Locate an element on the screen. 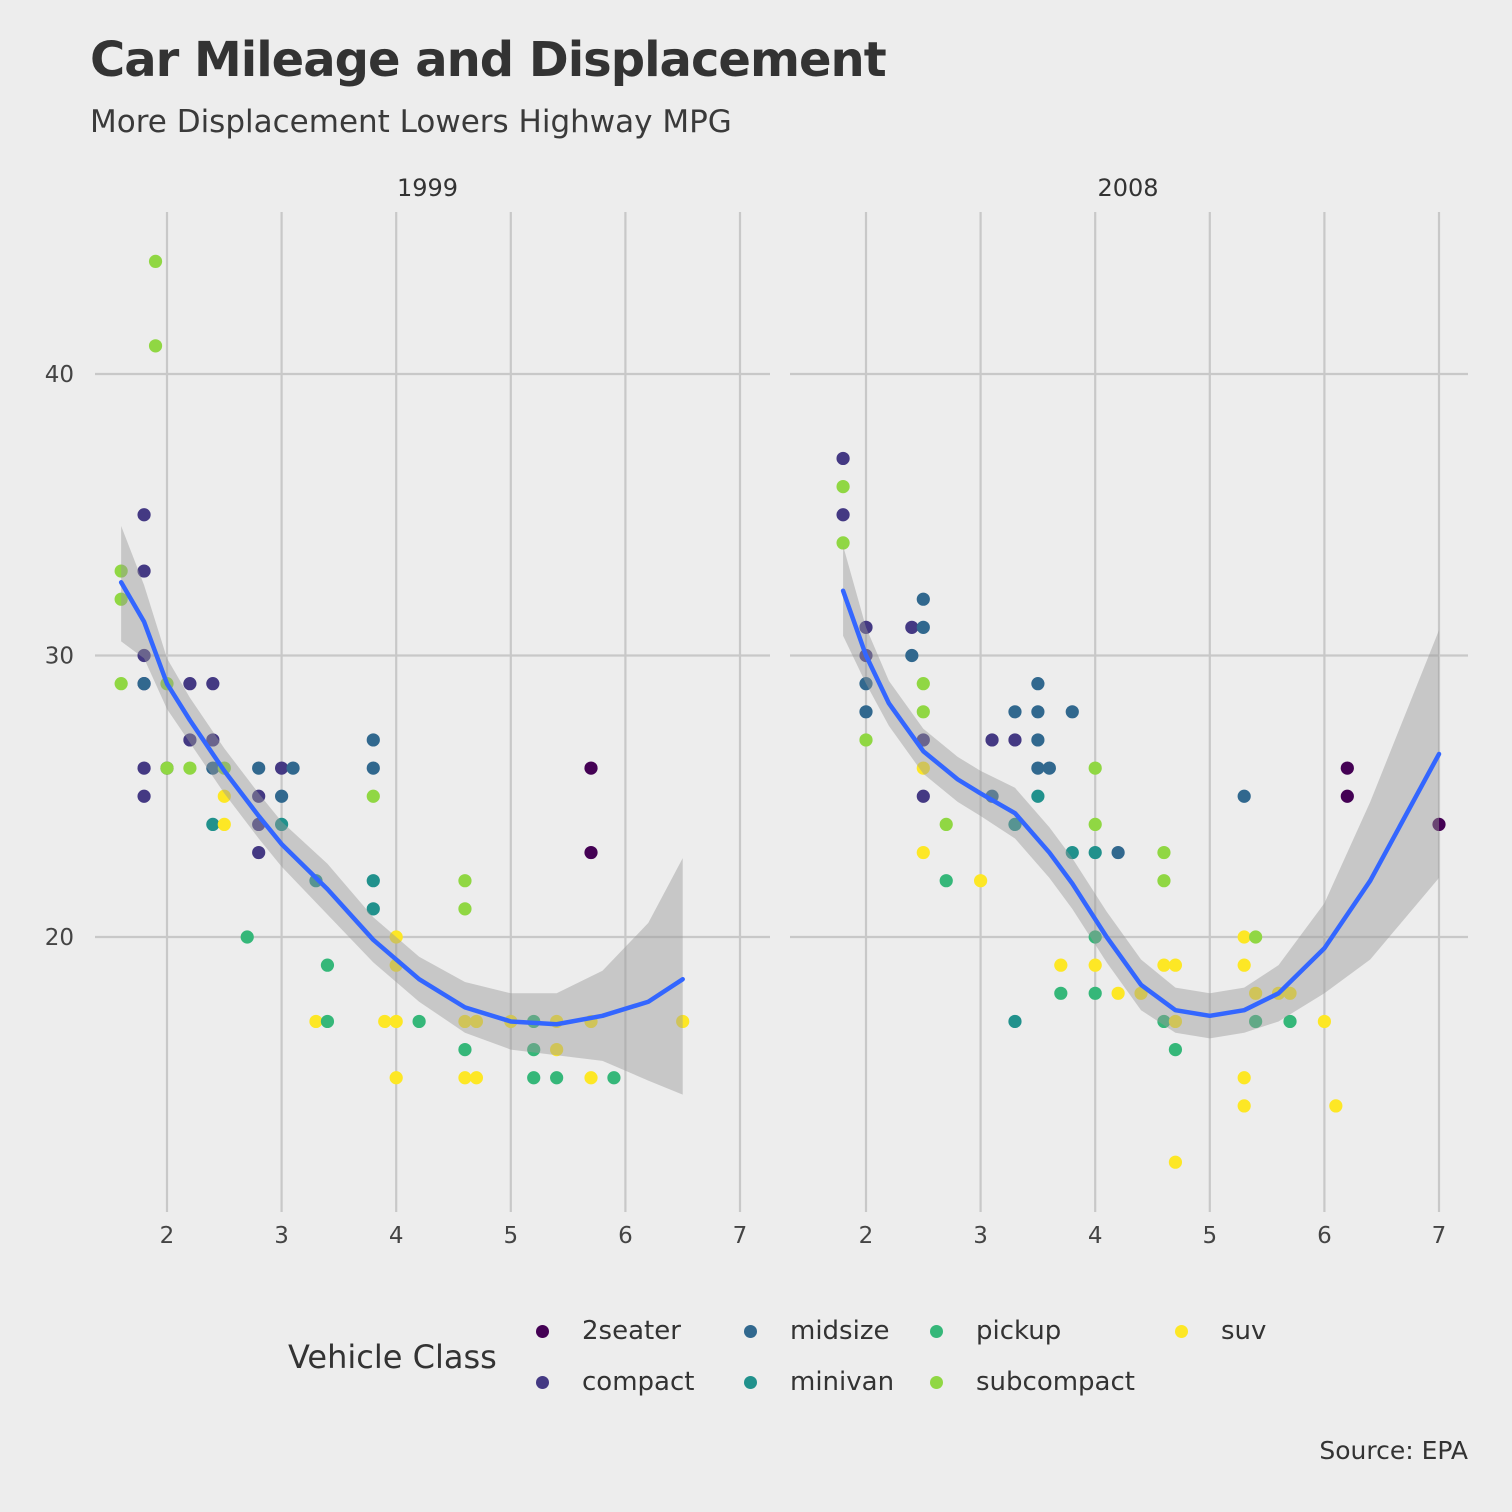 The width and height of the screenshot is (1512, 1512). chart-subtitle: More Displacement Lowers Highway MPG is located at coordinates (411, 122).